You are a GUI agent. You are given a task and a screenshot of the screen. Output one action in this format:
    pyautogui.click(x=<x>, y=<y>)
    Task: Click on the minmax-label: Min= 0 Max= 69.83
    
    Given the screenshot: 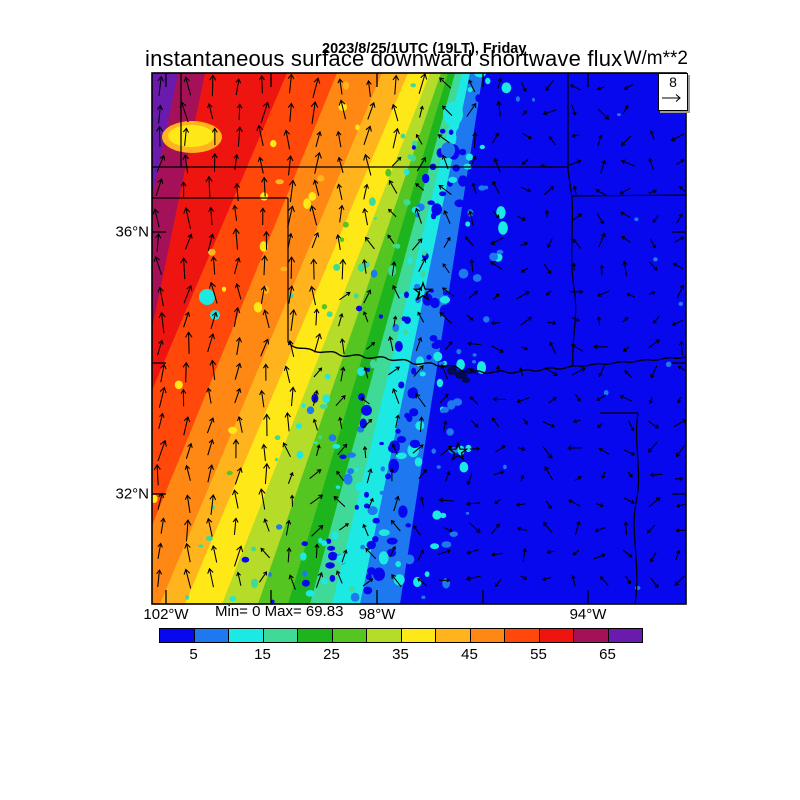 What is the action you would take?
    pyautogui.click(x=279, y=611)
    